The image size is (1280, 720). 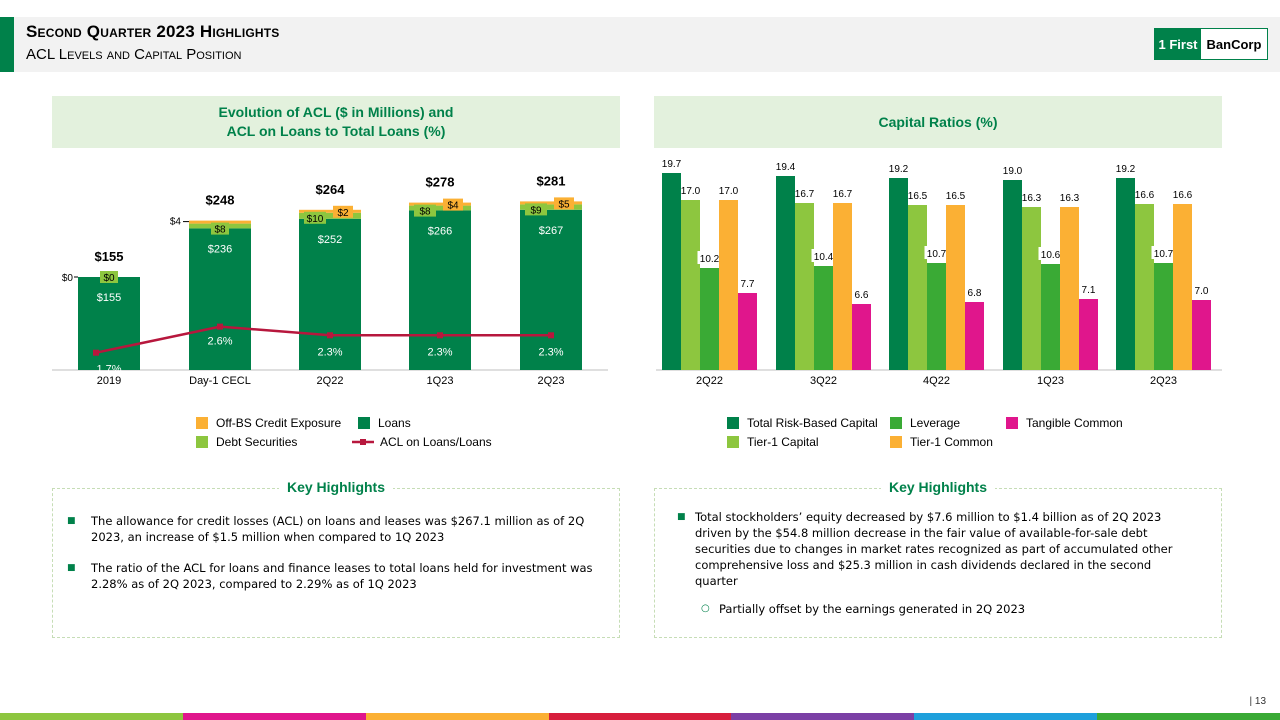 I want to click on page-subtitle: ACL Levels and Capital Position, so click(x=134, y=54).